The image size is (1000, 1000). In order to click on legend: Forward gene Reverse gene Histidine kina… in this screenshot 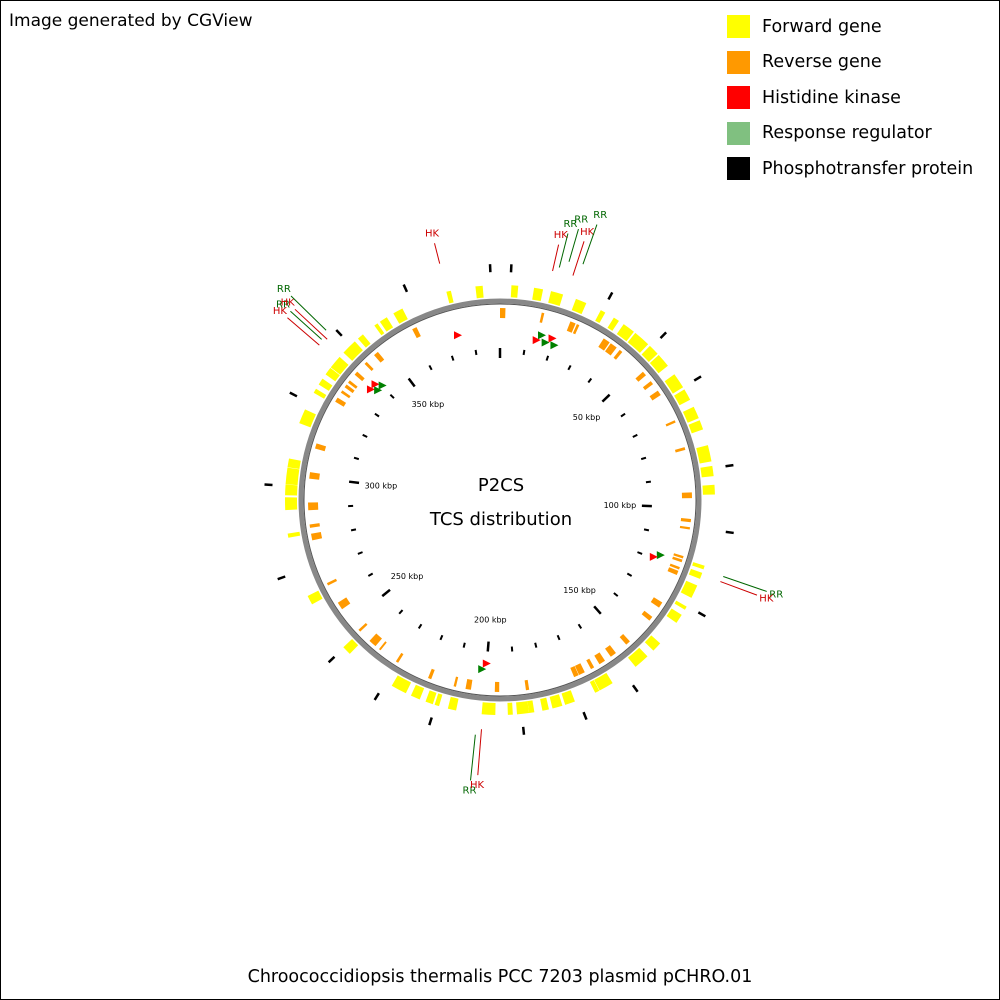, I will do `click(850, 98)`.